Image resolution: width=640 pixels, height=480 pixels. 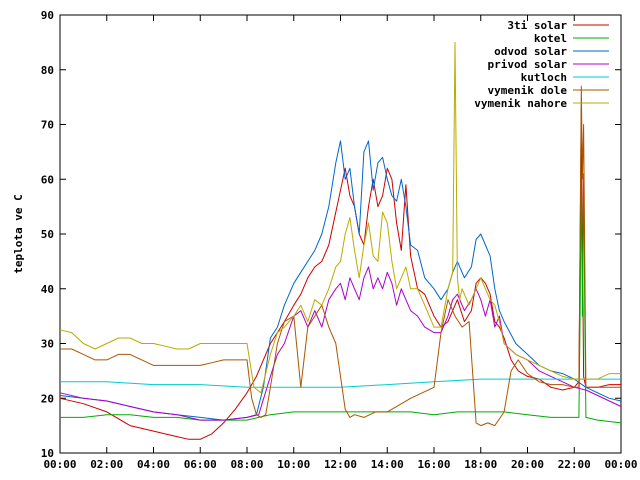 What do you see at coordinates (433, 464) in the screenshot?
I see `x-tick-label: 16:00` at bounding box center [433, 464].